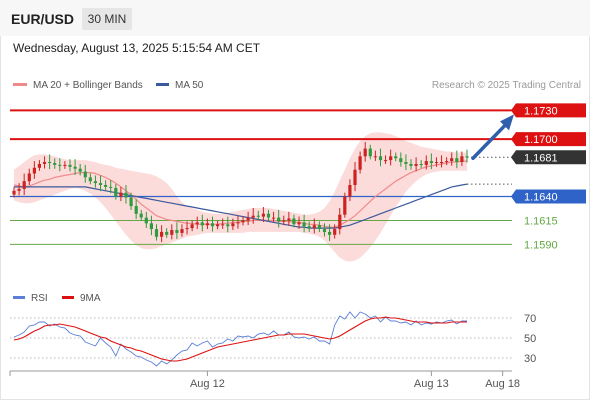  I want to click on price-label-1.1590: 1.1590, so click(541, 245).